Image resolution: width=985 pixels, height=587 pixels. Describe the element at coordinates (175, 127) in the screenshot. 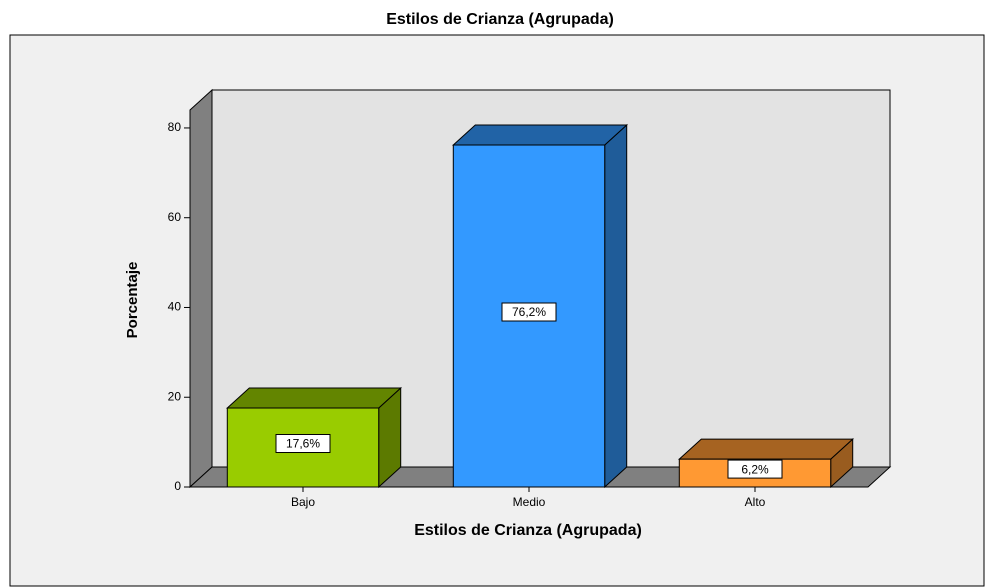

I see `y-tick-label: 80` at that location.